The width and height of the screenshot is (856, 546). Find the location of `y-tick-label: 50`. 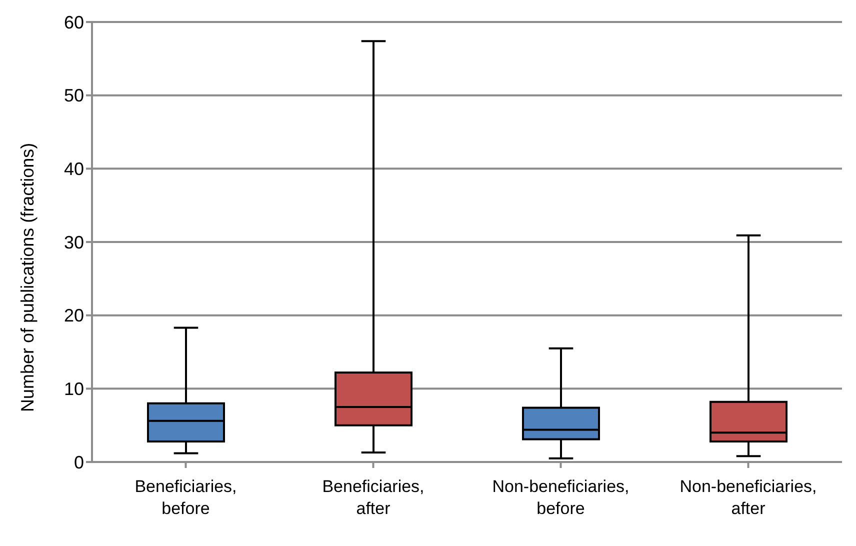

y-tick-label: 50 is located at coordinates (74, 96).